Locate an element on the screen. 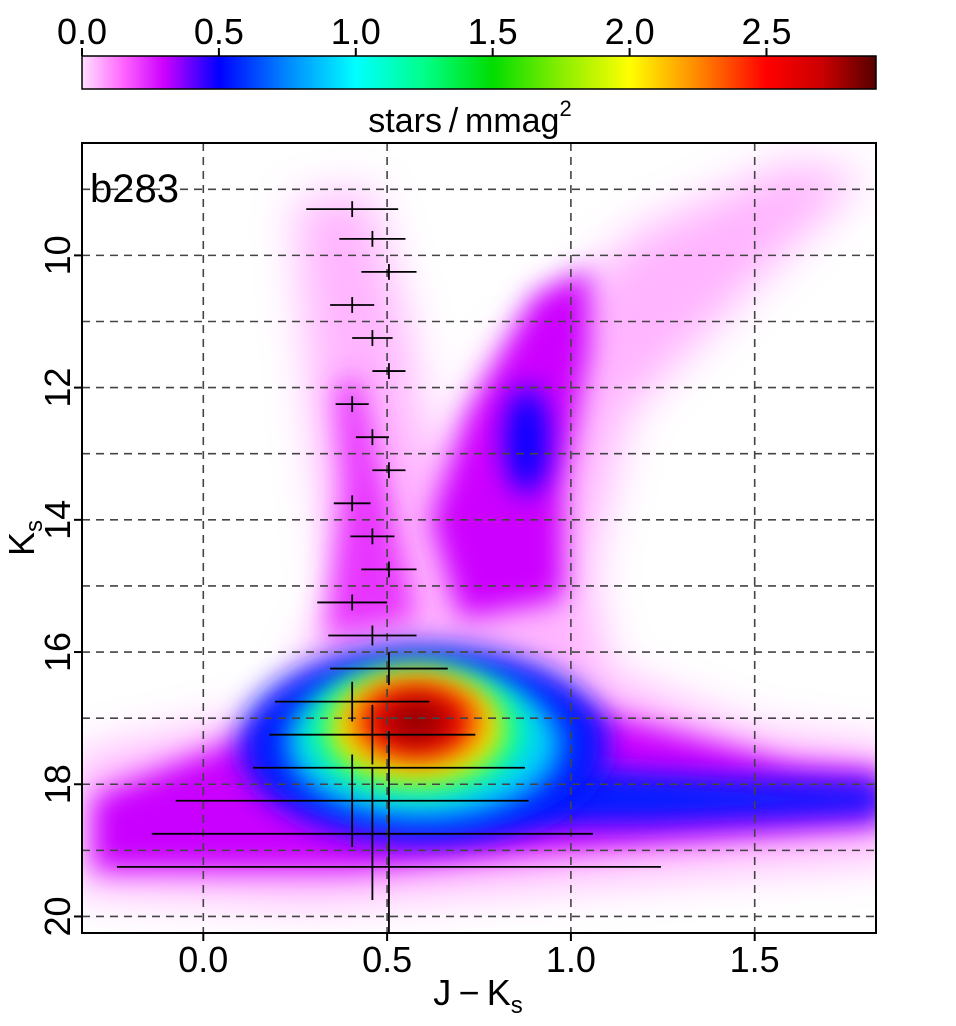 This screenshot has height=1026, width=956. colorbar: 0.0 0.5 1.0 1.5 2.0 2.5 stars / mmag2 is located at coordinates (467, 75).